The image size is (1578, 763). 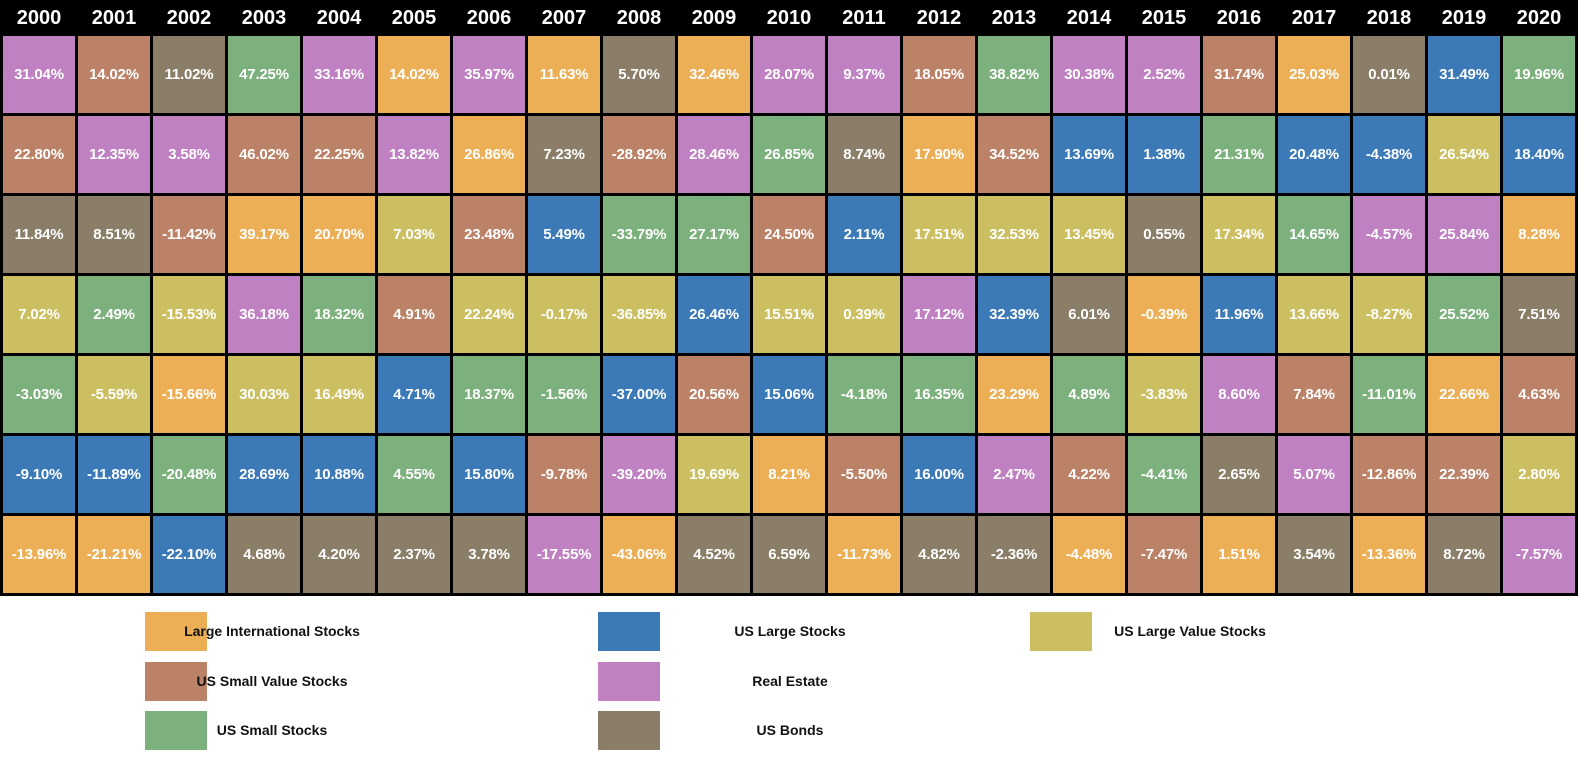 What do you see at coordinates (339, 74) in the screenshot?
I see `return-cell: 33.16%` at bounding box center [339, 74].